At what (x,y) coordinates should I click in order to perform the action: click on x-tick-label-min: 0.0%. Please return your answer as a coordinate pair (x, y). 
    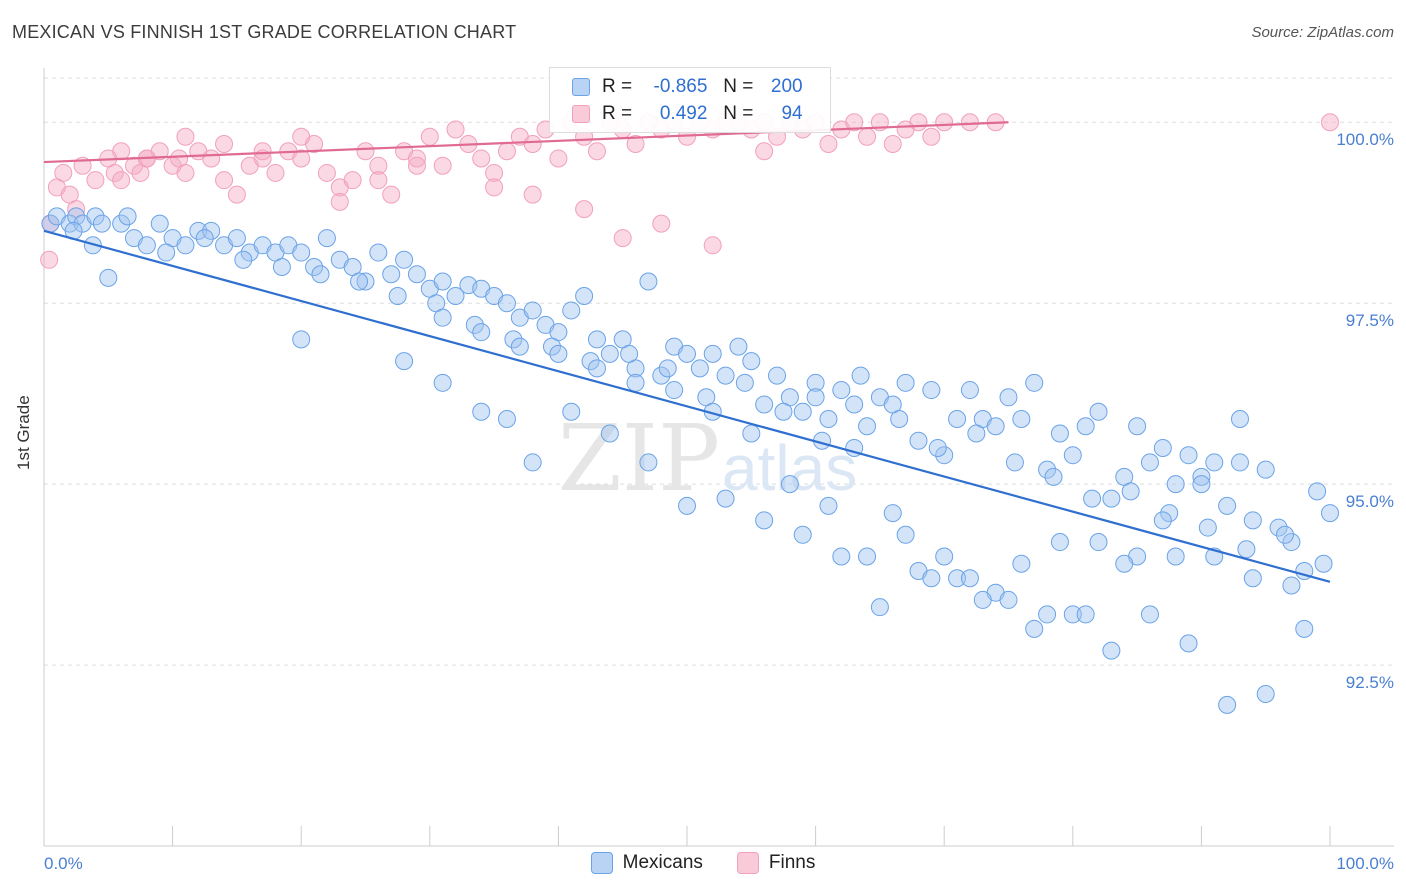
    Looking at the image, I should click on (63, 863).